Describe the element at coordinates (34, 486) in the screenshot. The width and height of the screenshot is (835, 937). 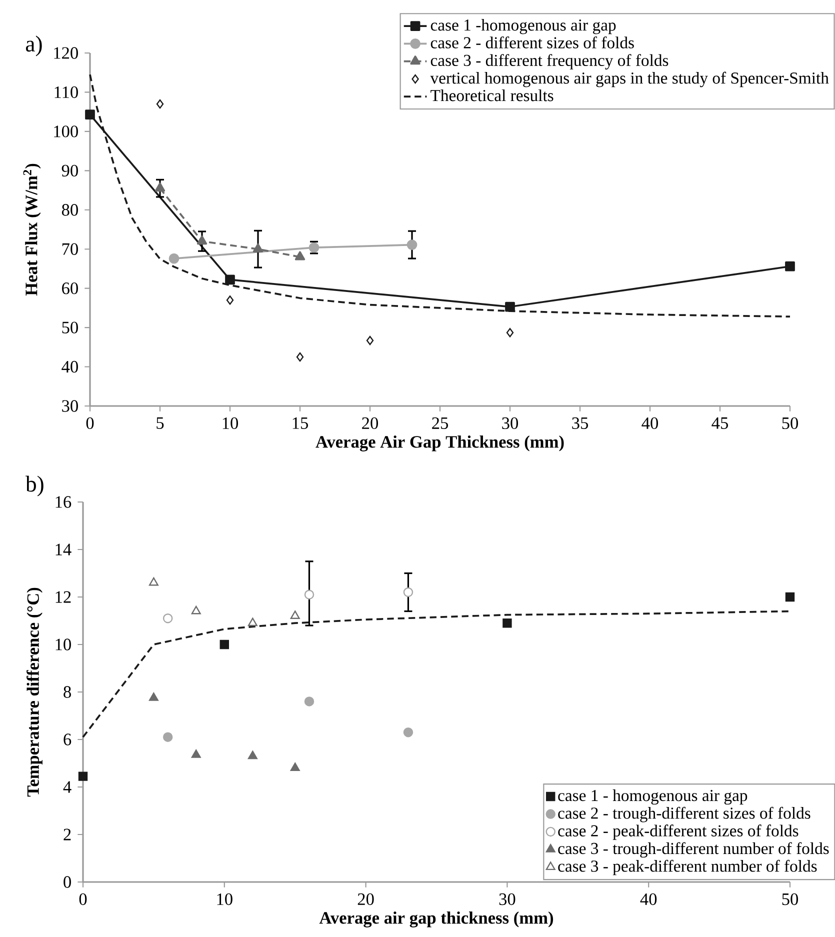
I see `text: b)` at that location.